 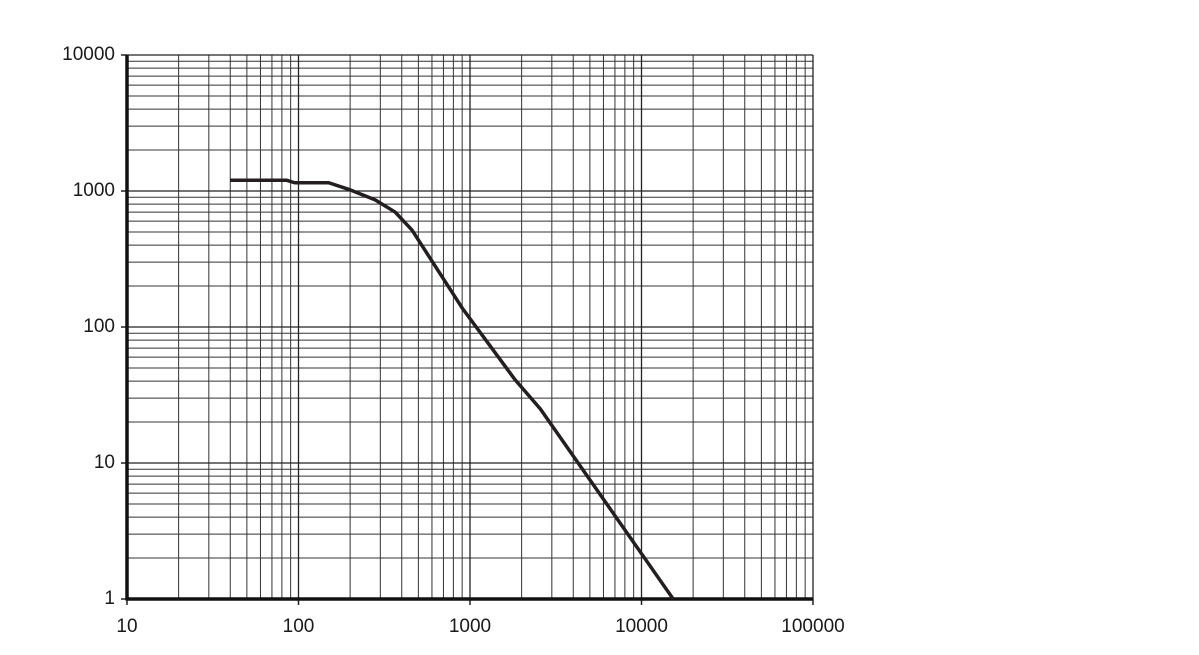 What do you see at coordinates (641, 626) in the screenshot?
I see `x-tick-label: 10000` at bounding box center [641, 626].